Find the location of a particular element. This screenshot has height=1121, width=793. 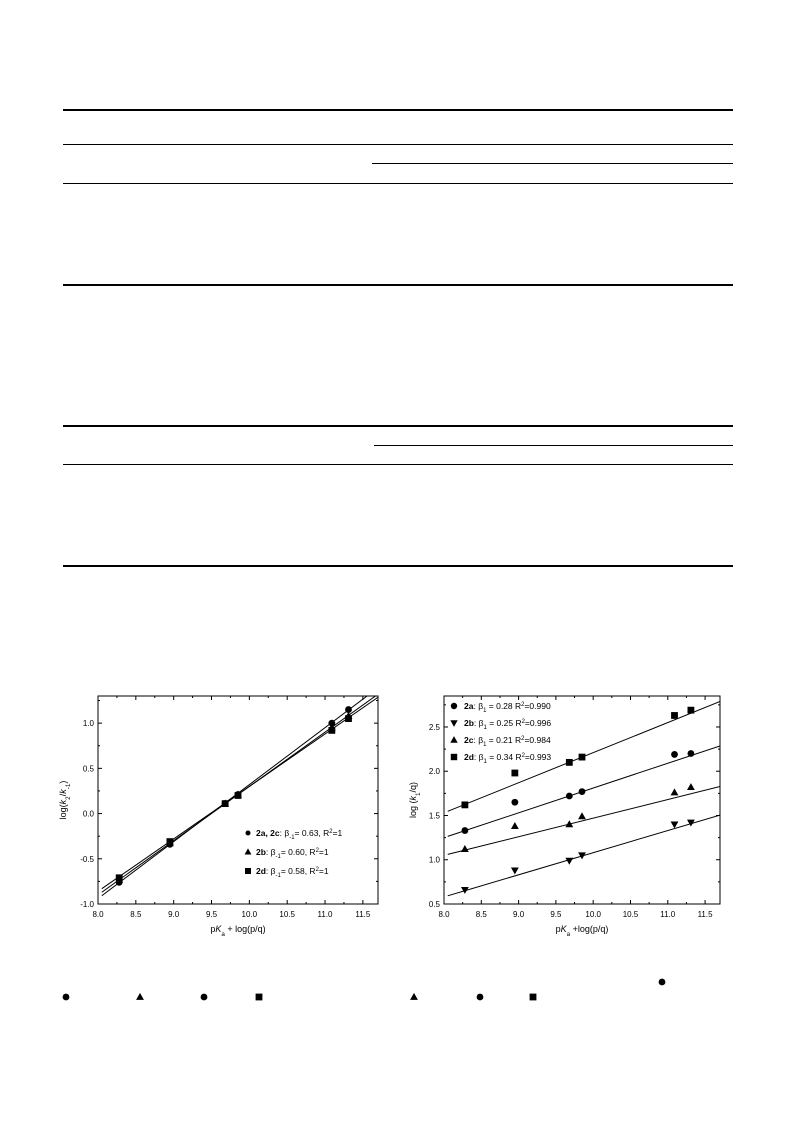

y-axis-label-group: log (k1/q) is located at coordinates (415, 800).